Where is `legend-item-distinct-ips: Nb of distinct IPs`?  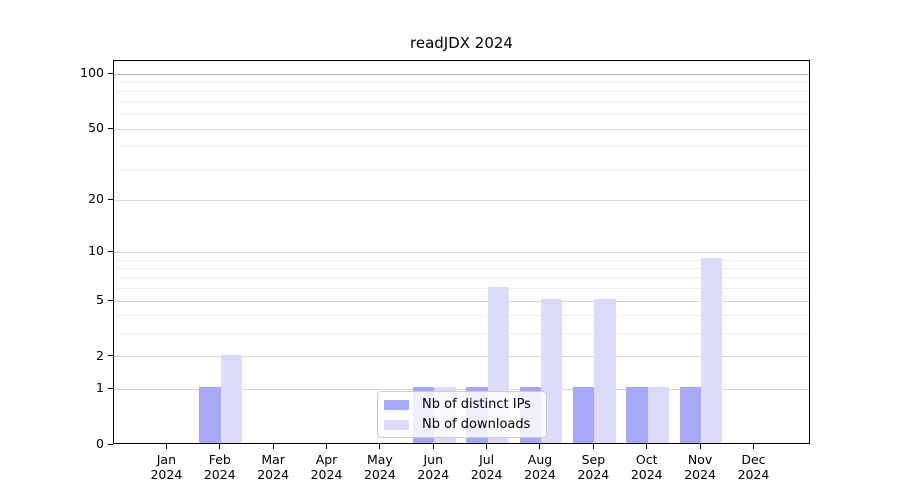 legend-item-distinct-ips: Nb of distinct IPs is located at coordinates (462, 404).